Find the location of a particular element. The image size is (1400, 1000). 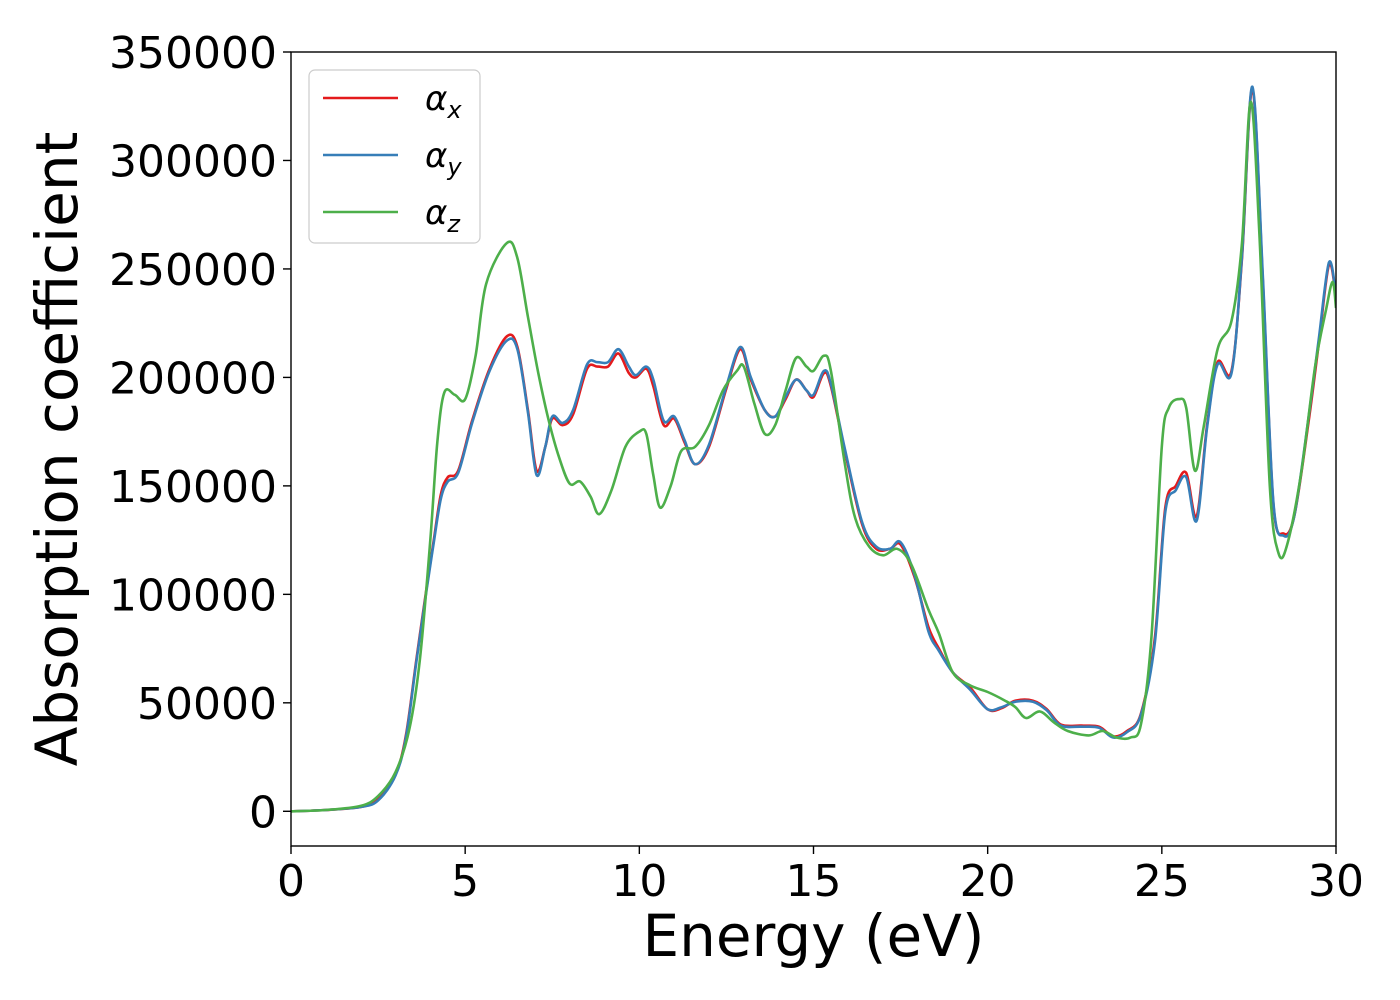

y-tick-label: 250000 is located at coordinates (193, 270).